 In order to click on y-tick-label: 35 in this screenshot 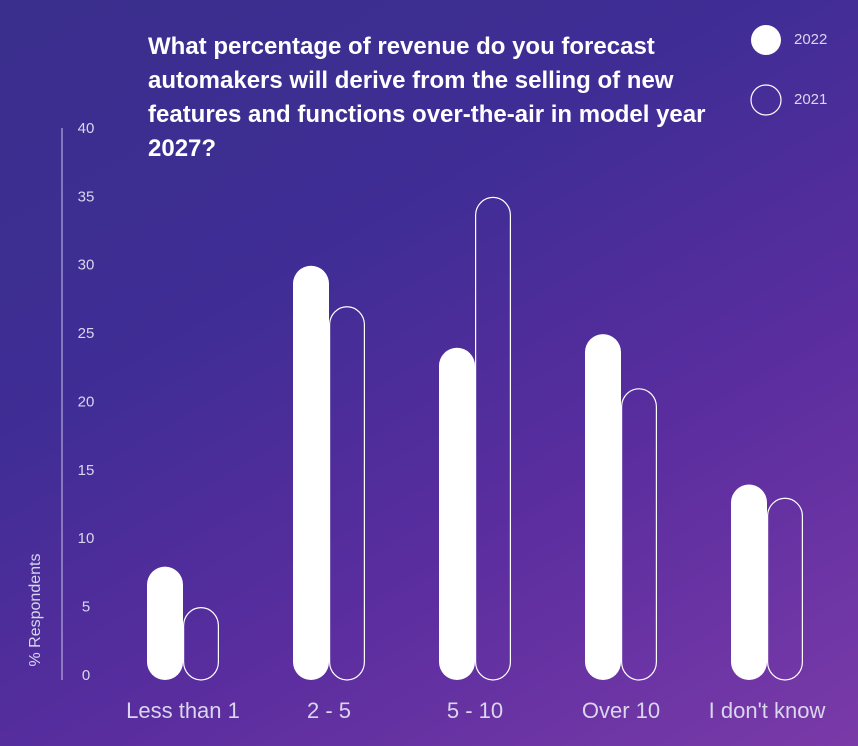, I will do `click(86, 196)`.